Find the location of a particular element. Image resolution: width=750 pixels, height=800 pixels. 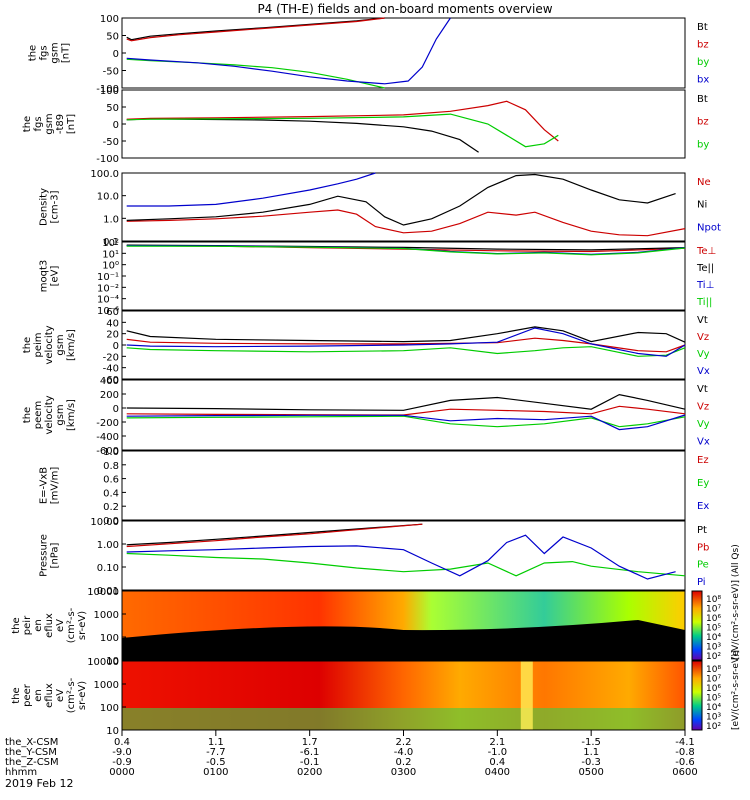

legend-entry: Te⊥ is located at coordinates (706, 251).